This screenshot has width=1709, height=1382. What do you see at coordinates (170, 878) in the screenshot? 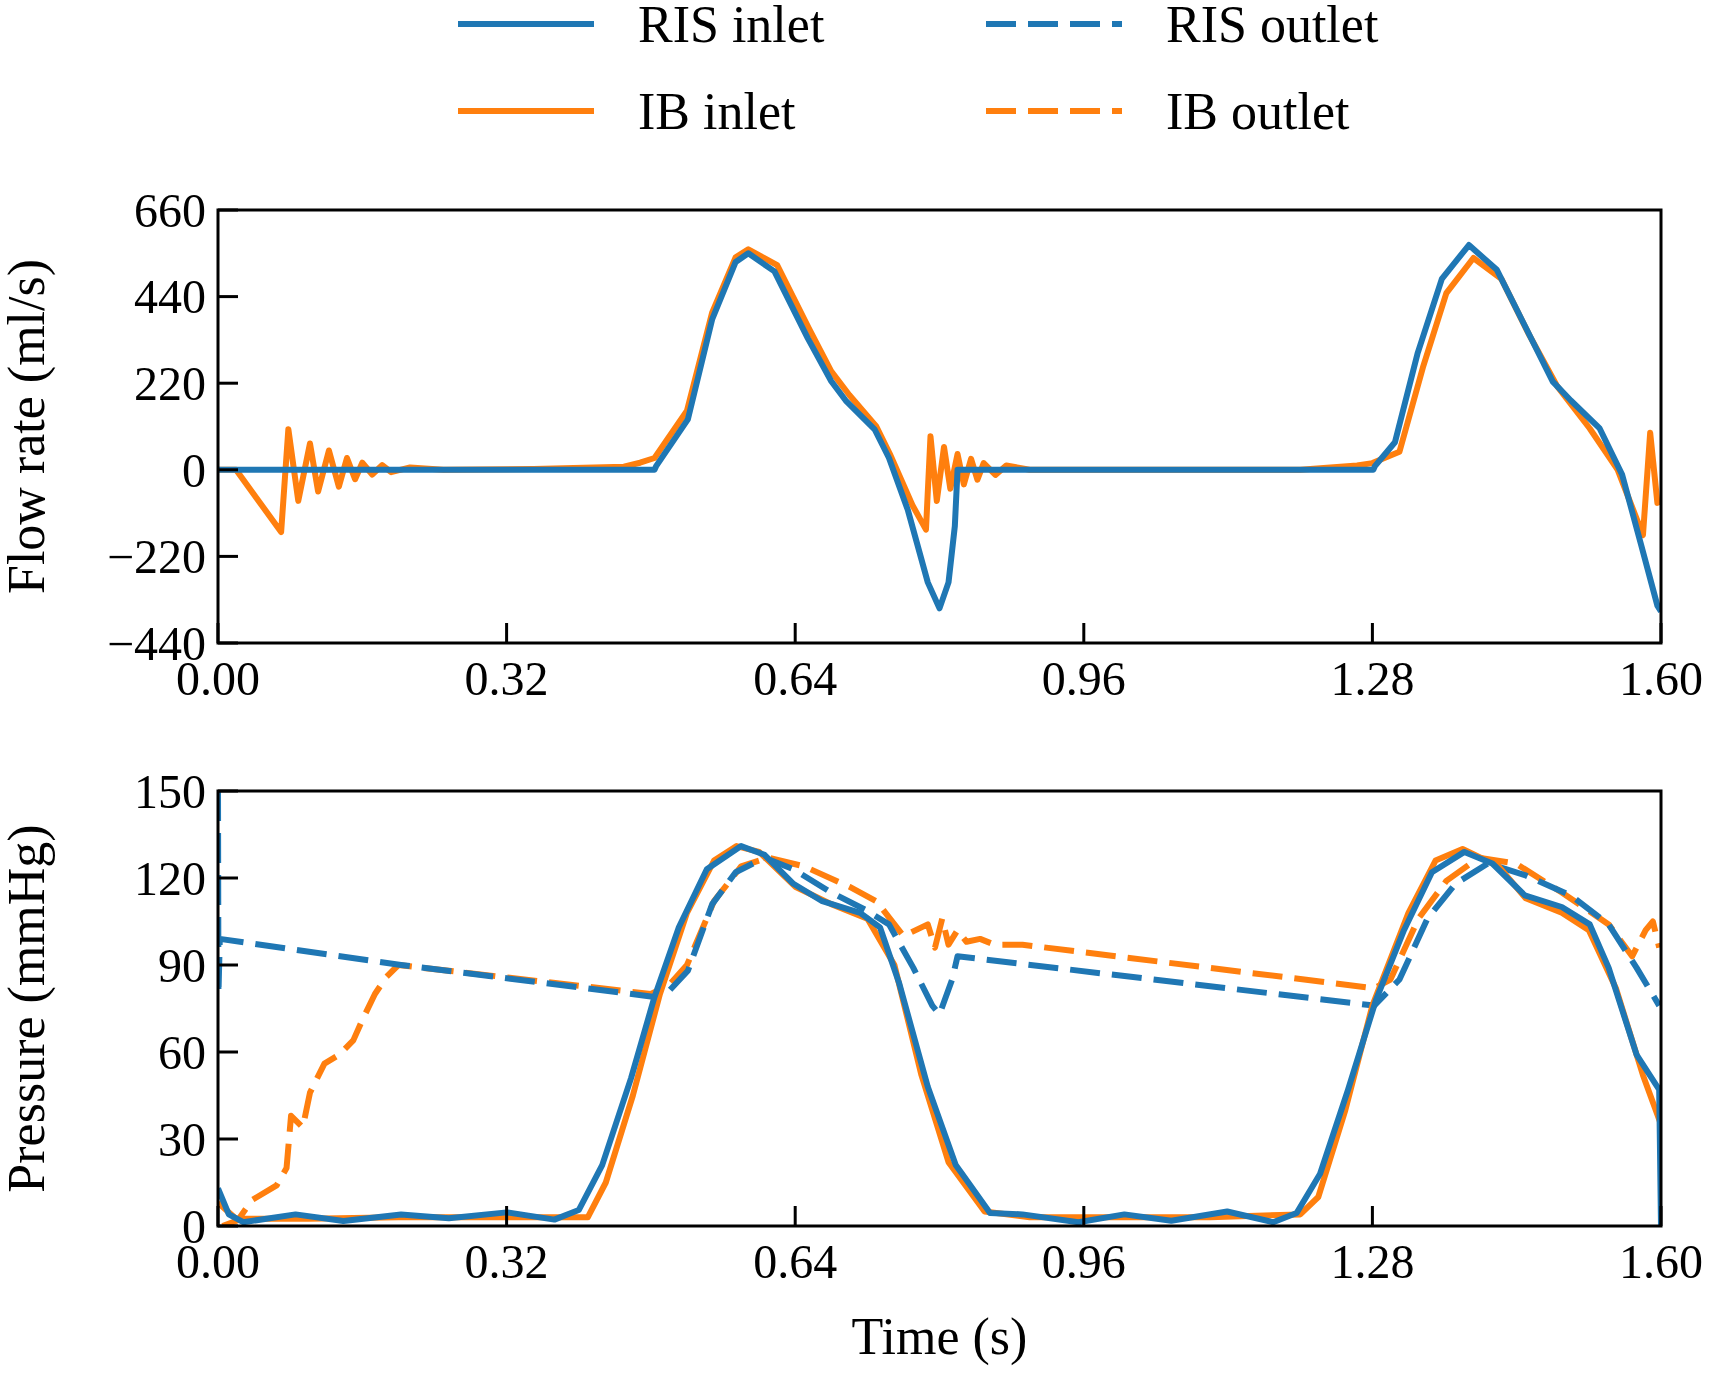
I see `y-tick-label: 120` at bounding box center [170, 878].